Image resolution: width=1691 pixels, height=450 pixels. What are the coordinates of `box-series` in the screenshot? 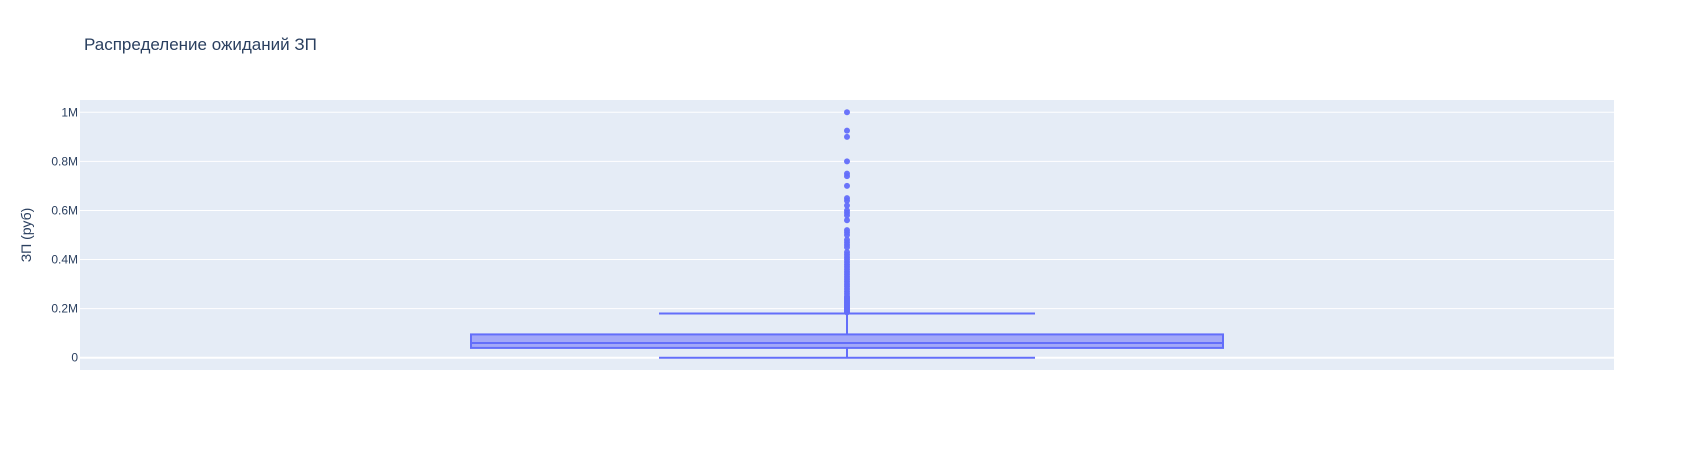 It's located at (847, 335).